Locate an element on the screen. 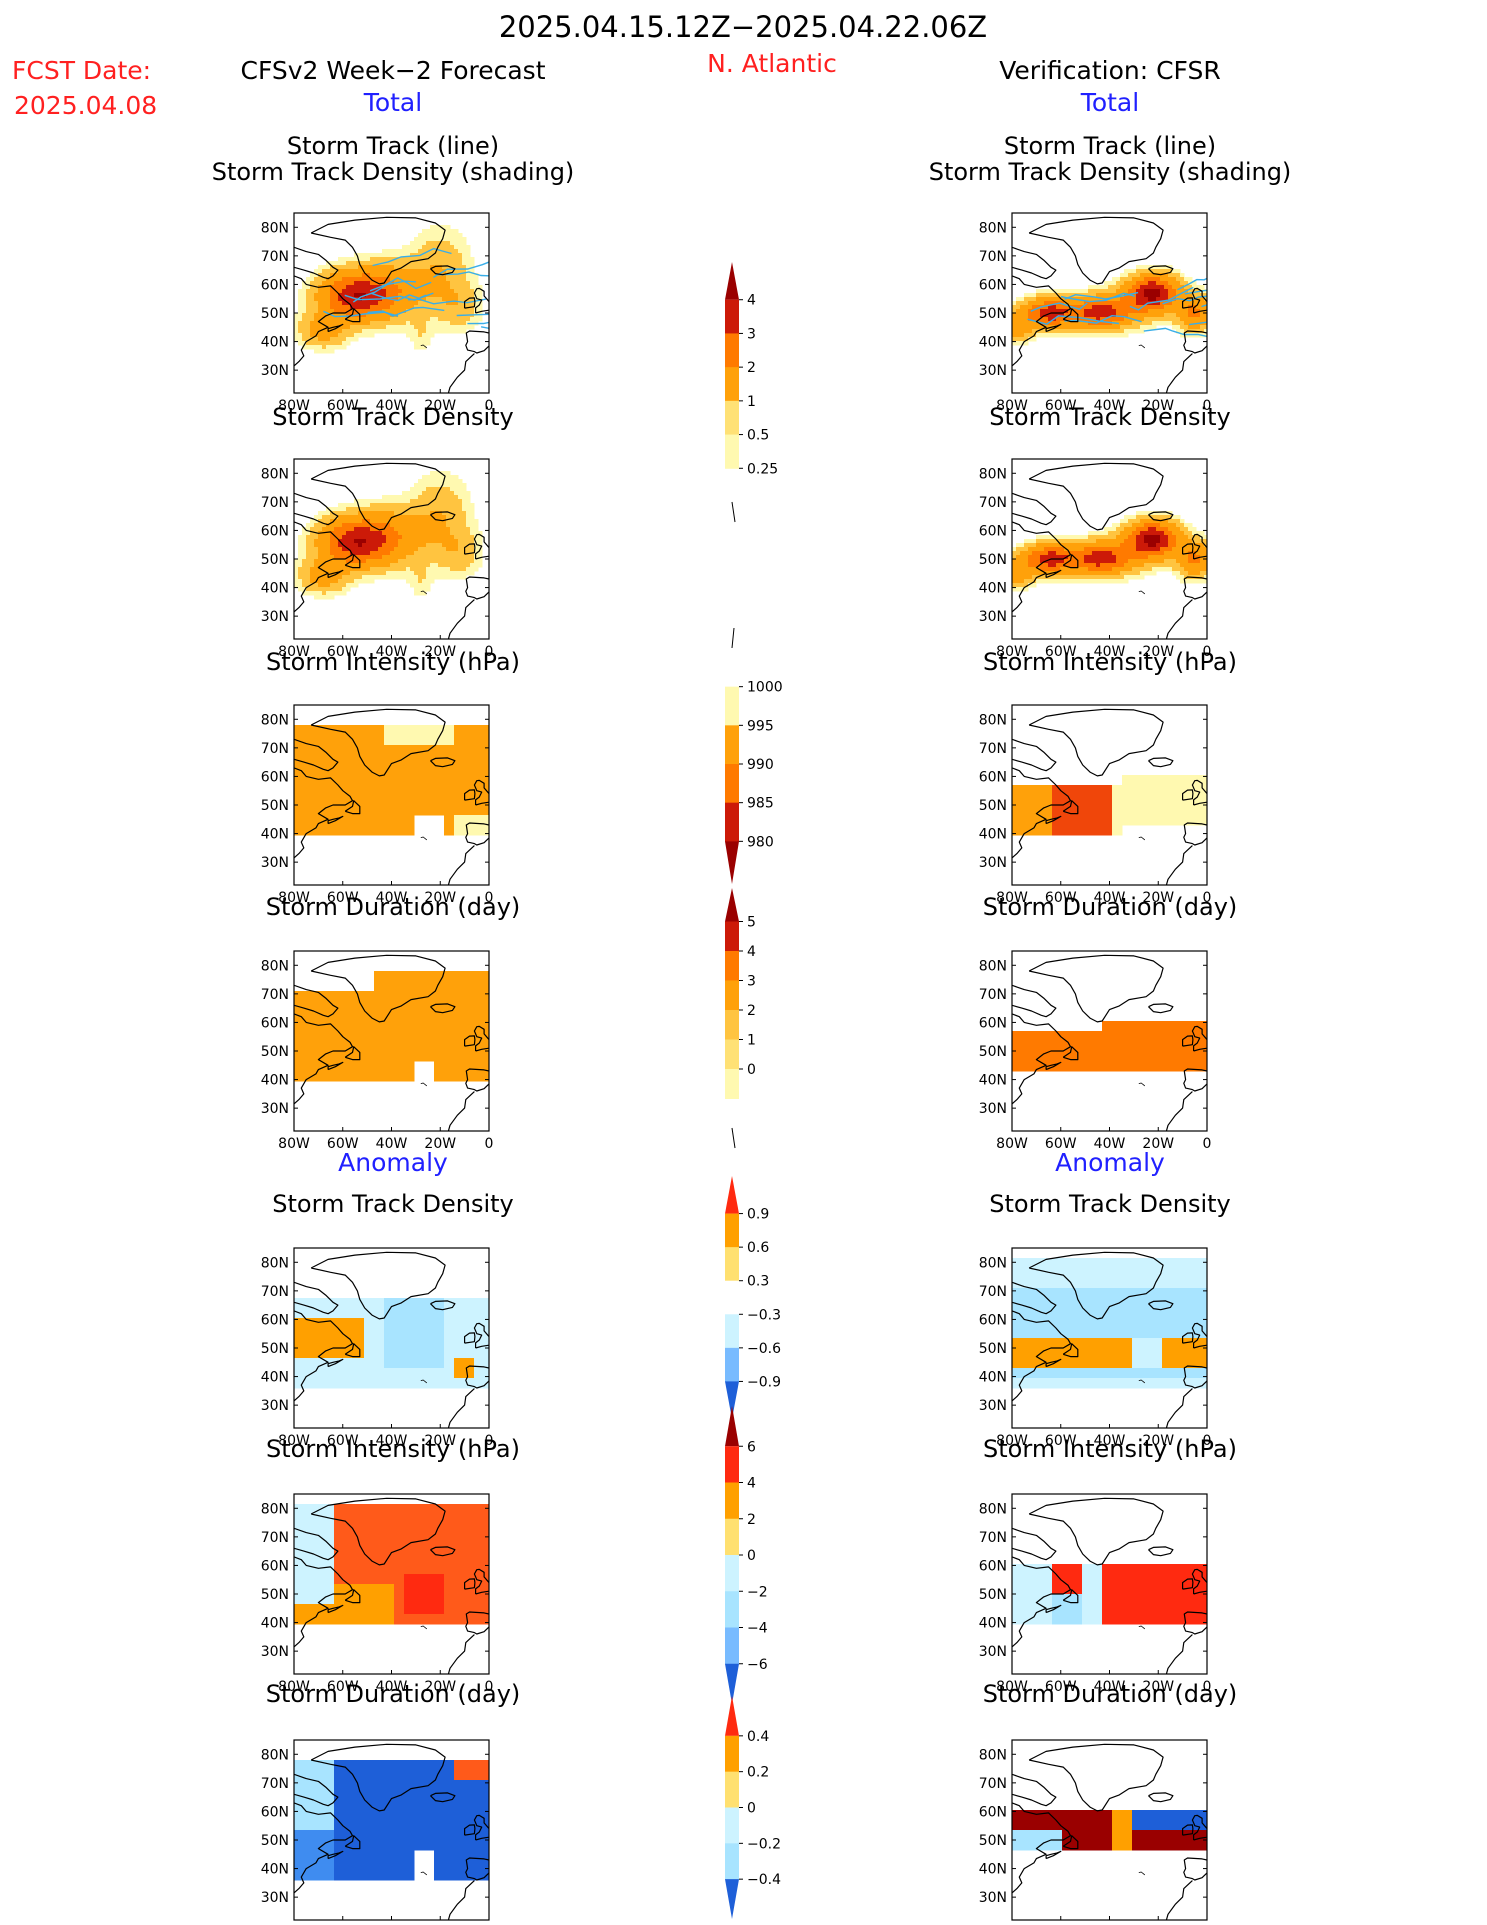 This screenshot has width=1487, height=1925. lon-tick-label: 60W is located at coordinates (343, 898).